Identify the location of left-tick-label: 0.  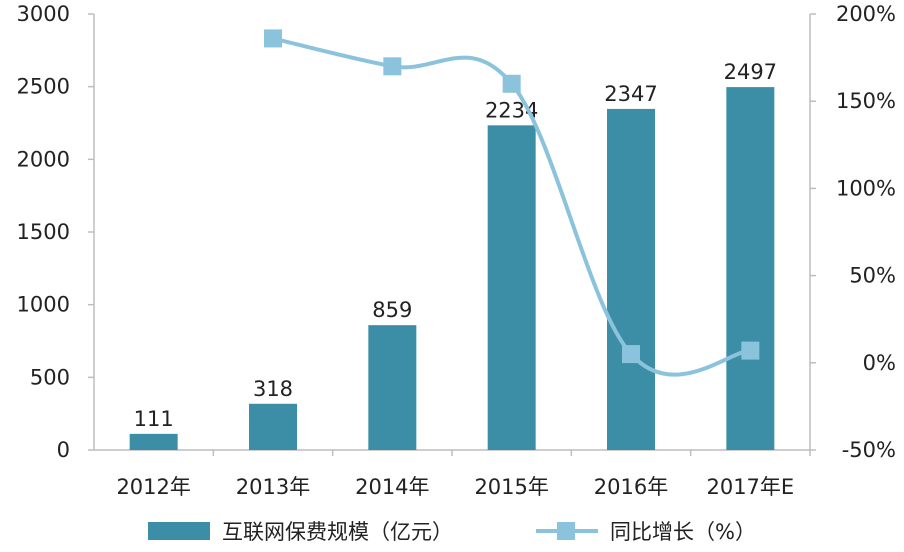
(63, 450).